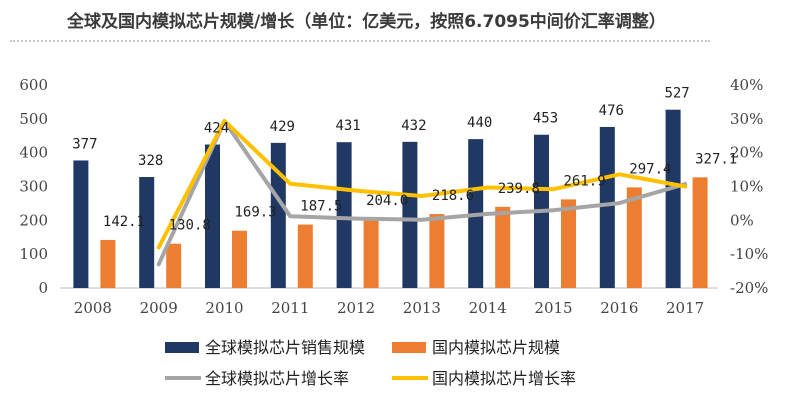 The image size is (785, 408). What do you see at coordinates (347, 126) in the screenshot?
I see `data-label-global: 431` at bounding box center [347, 126].